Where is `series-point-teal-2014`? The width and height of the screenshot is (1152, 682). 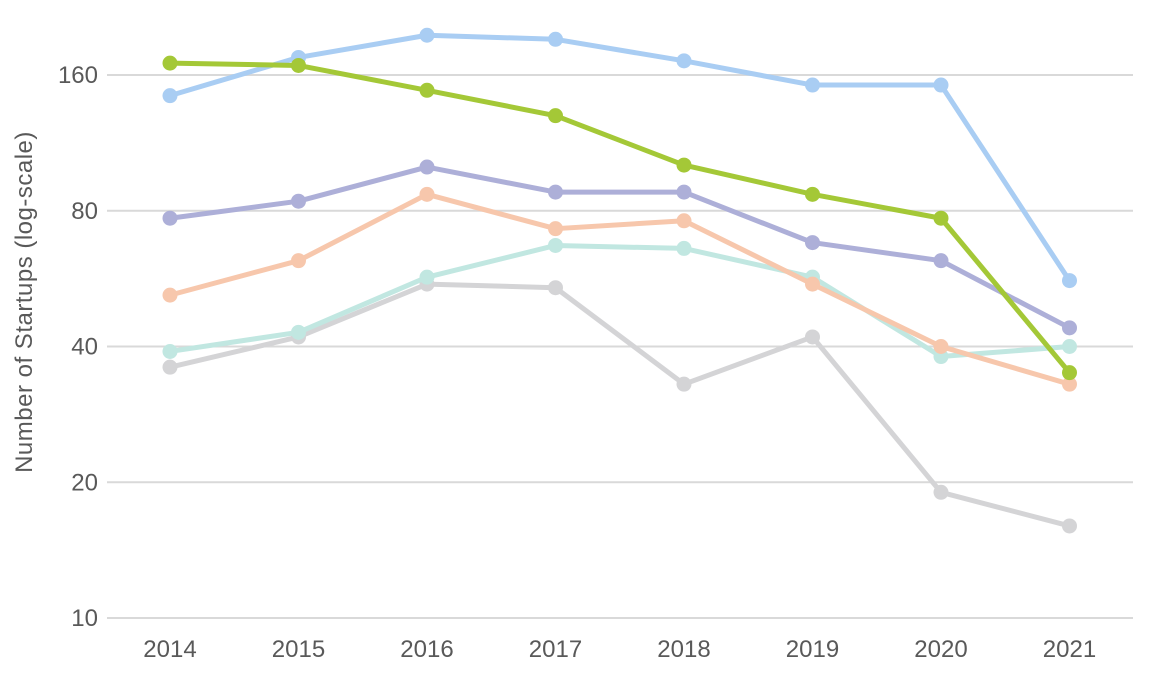
series-point-teal-2014 is located at coordinates (170, 351).